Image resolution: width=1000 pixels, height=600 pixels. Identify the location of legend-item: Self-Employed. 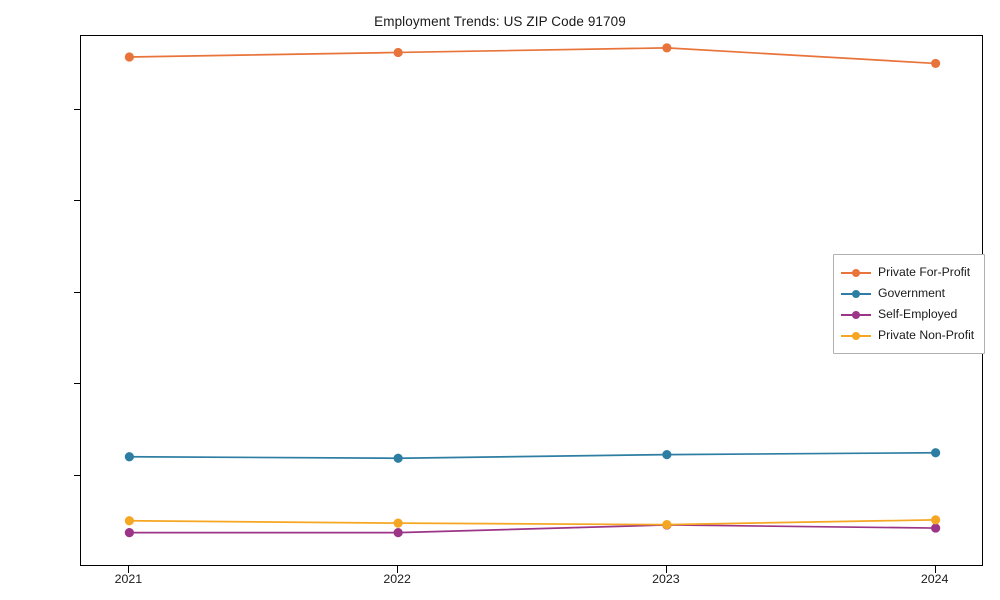
(908, 314).